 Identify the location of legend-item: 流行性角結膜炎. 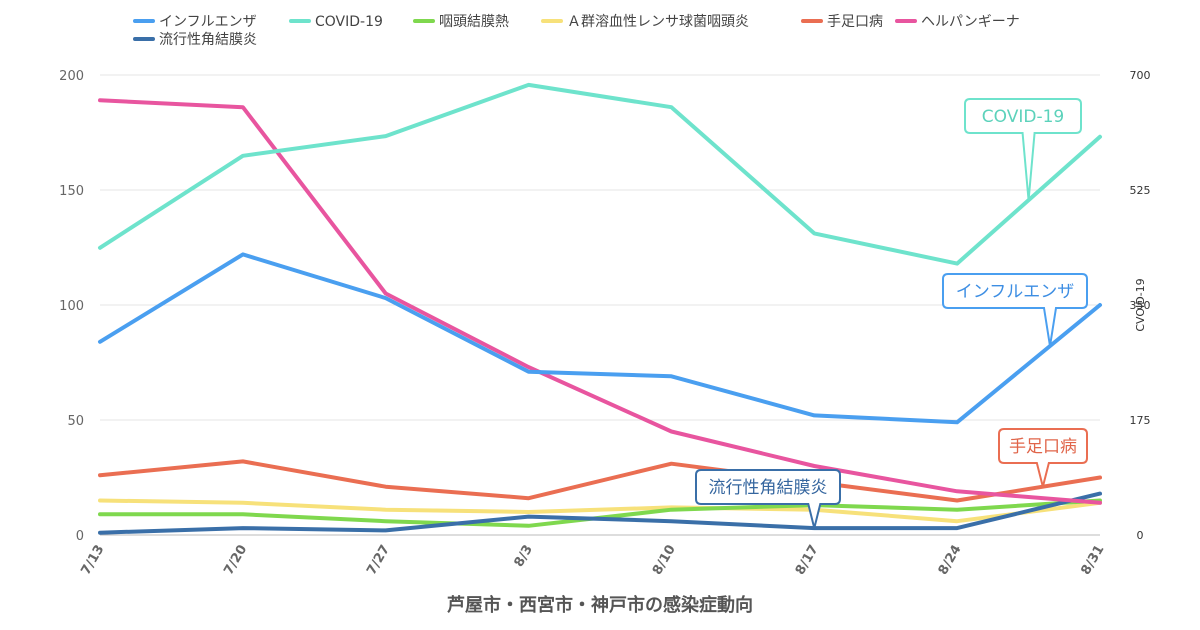
(195, 40).